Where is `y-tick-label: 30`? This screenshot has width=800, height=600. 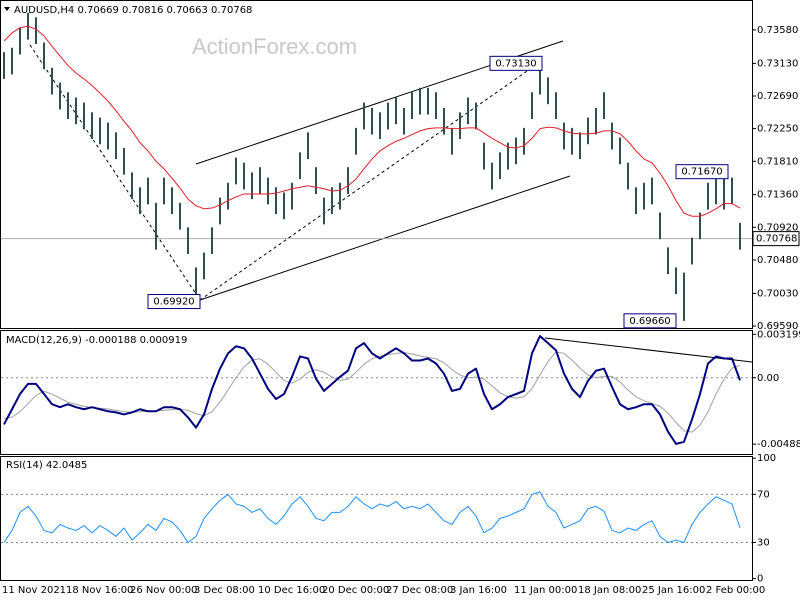 y-tick-label: 30 is located at coordinates (763, 542).